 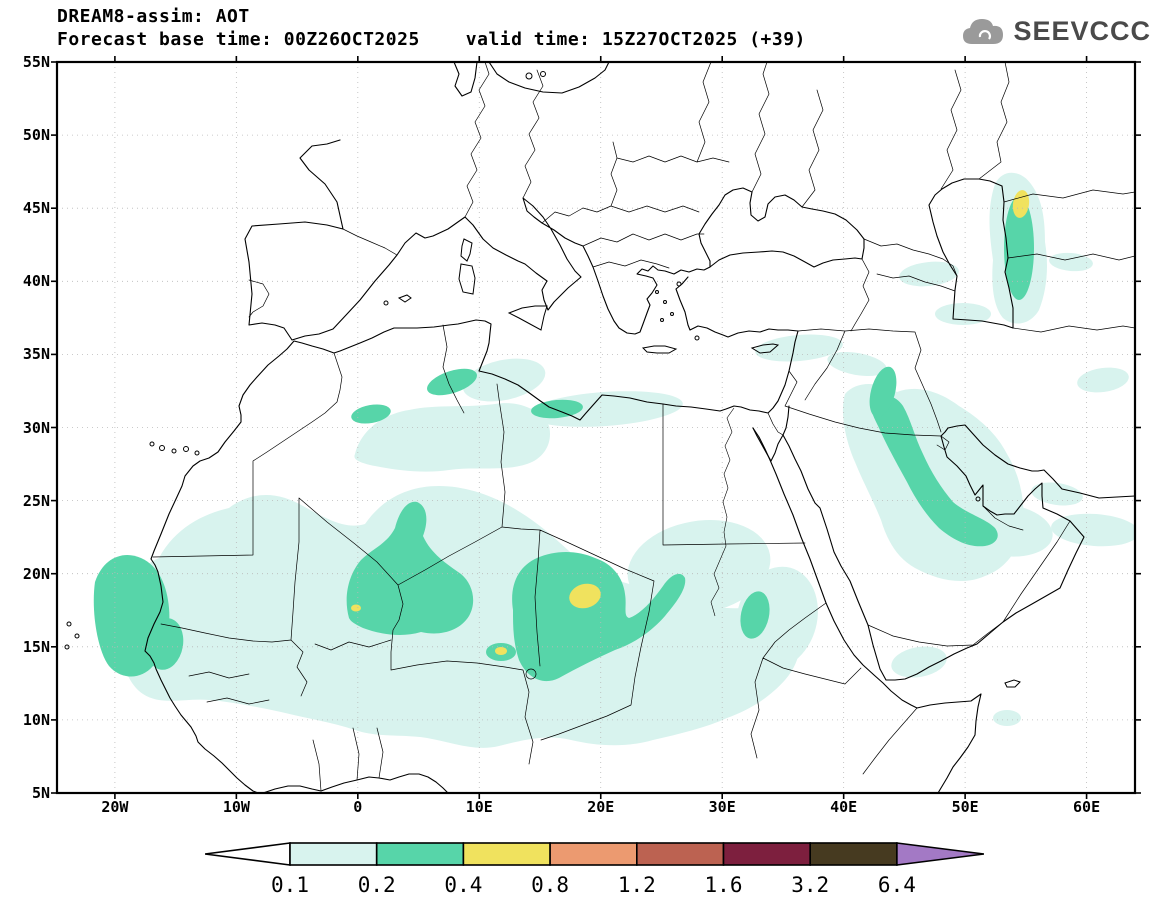 What do you see at coordinates (236, 807) in the screenshot?
I see `lon-label: 10W` at bounding box center [236, 807].